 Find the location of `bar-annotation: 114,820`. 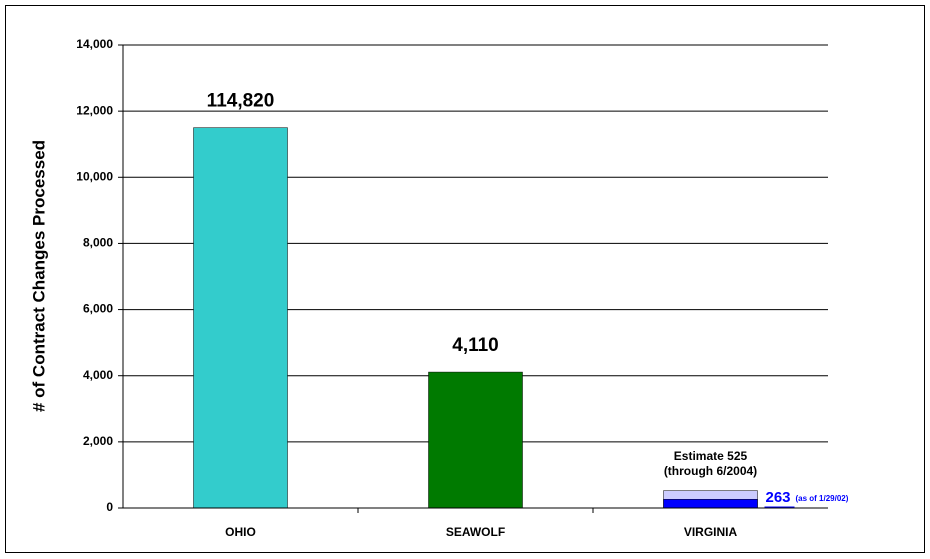

bar-annotation: 114,820 is located at coordinates (241, 101).